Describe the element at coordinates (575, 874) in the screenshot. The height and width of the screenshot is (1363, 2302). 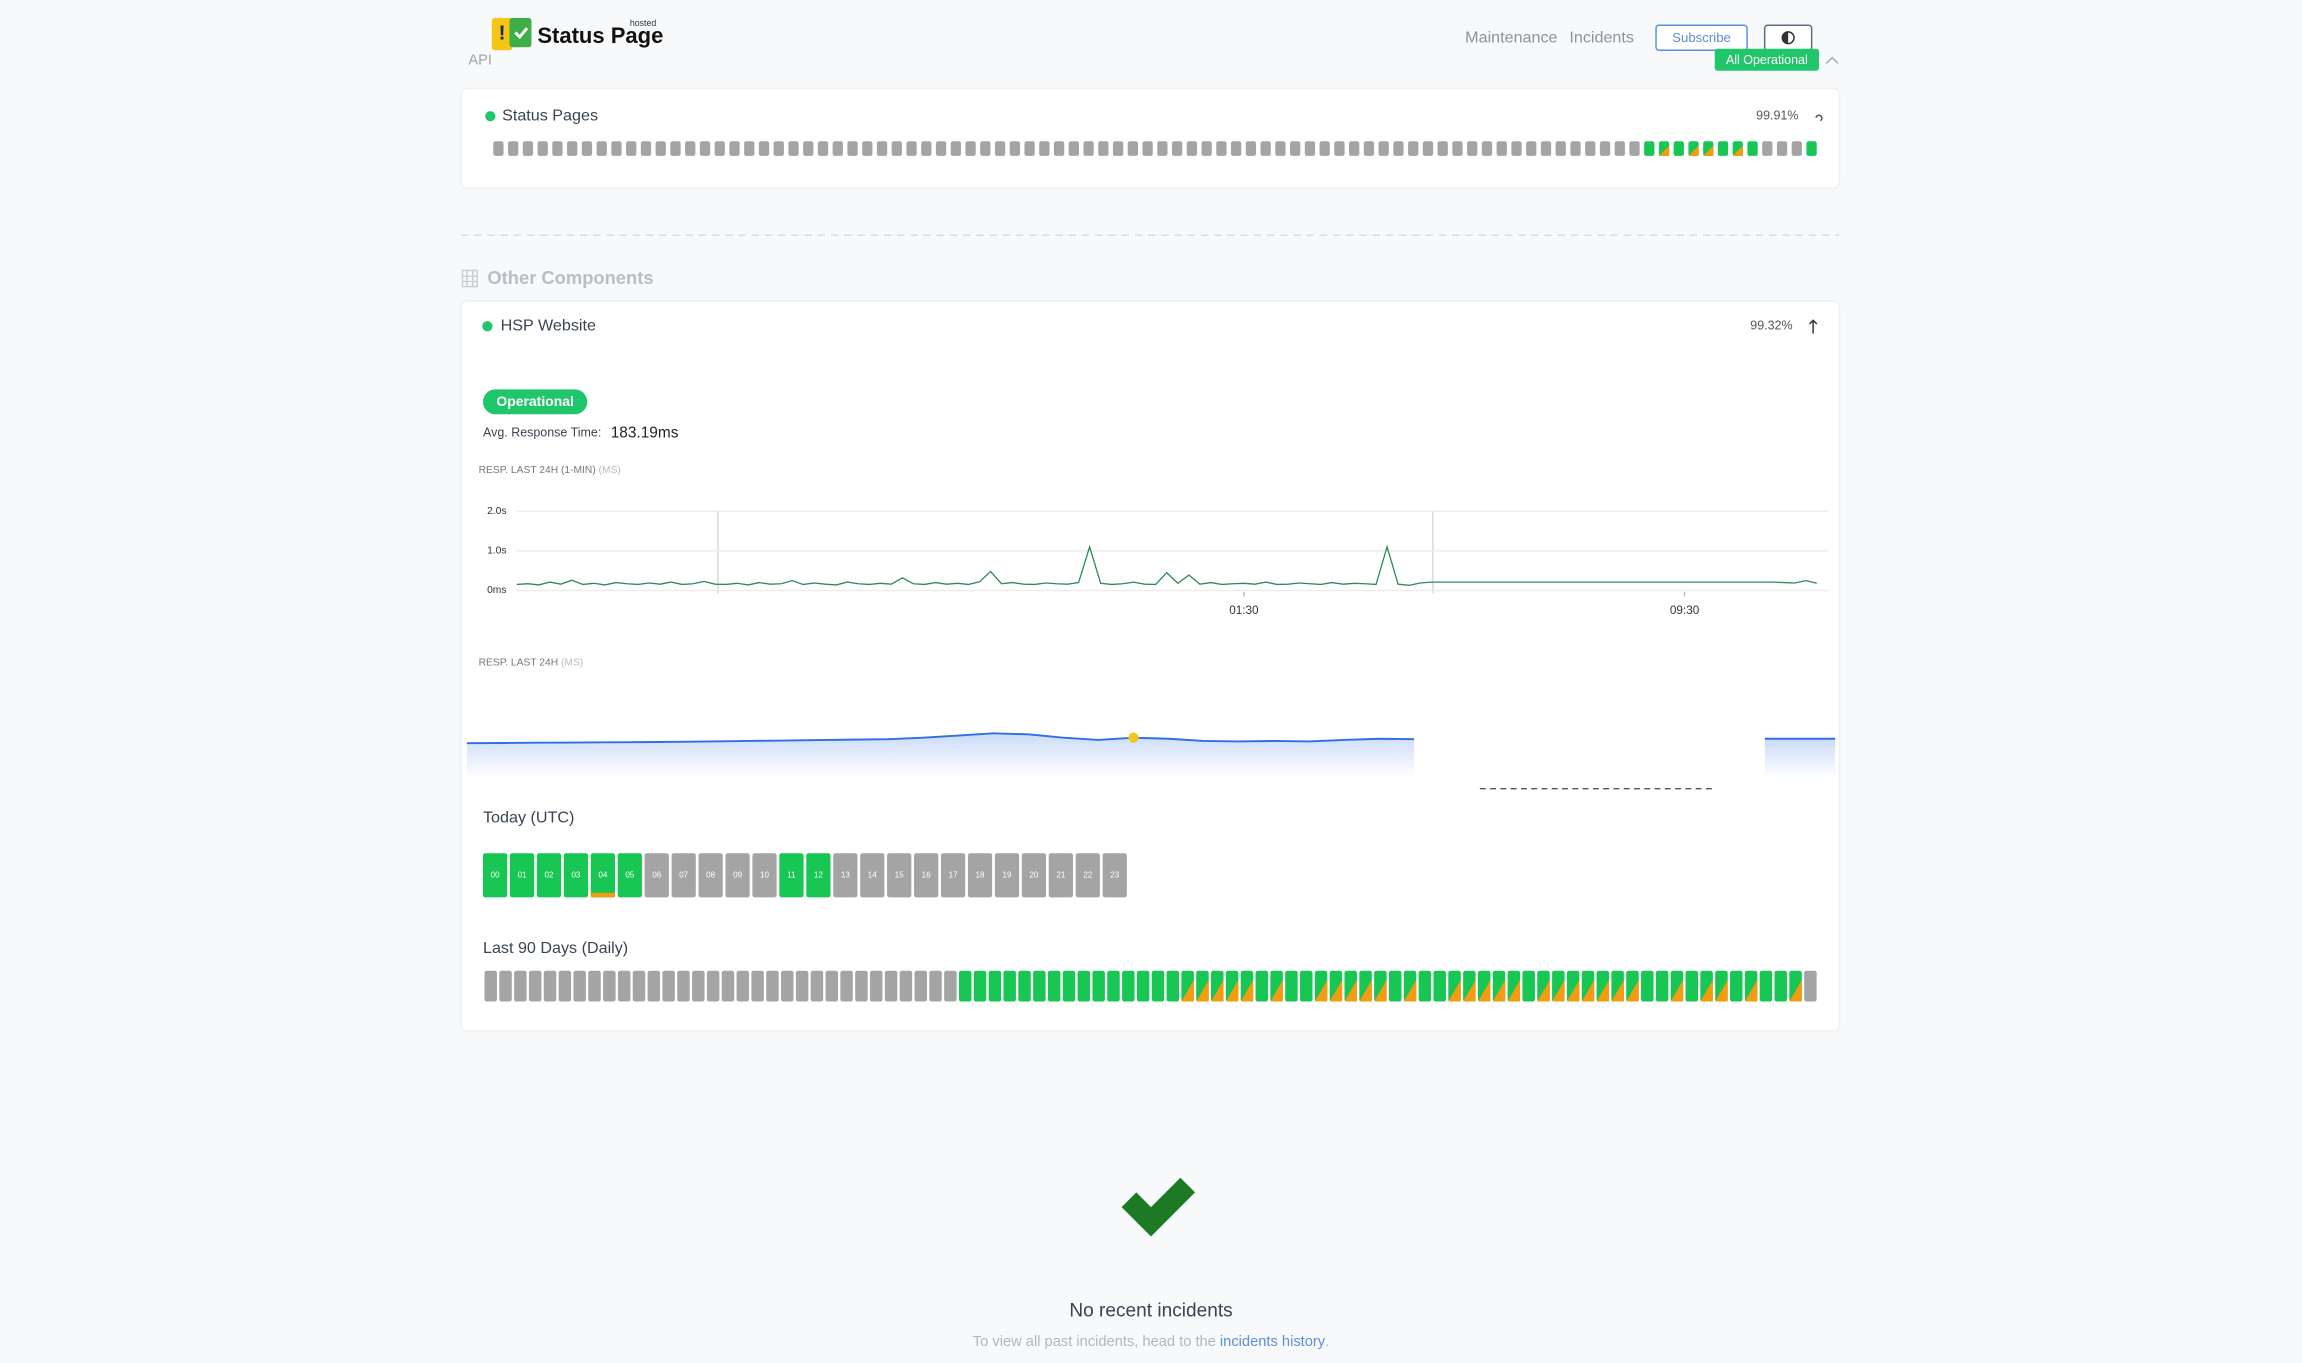
I see `hour-label: 03` at that location.